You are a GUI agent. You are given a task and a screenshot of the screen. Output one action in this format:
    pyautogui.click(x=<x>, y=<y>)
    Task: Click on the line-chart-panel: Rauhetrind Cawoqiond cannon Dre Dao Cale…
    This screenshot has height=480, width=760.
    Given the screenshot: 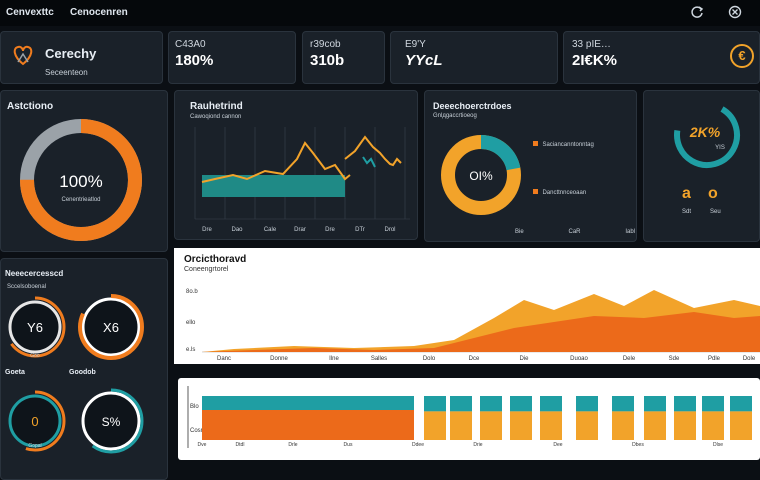 What is the action you would take?
    pyautogui.click(x=296, y=165)
    